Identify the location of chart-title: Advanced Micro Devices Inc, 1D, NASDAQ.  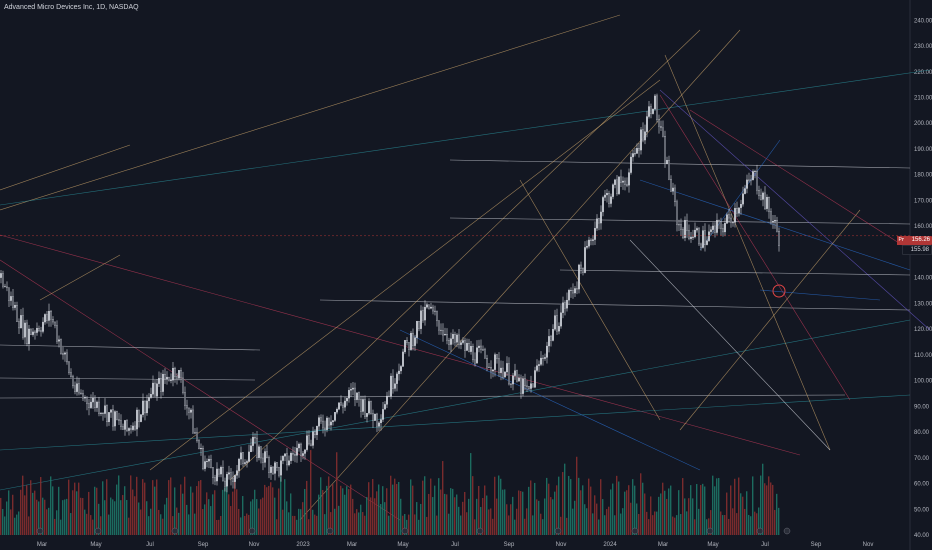
(71, 7).